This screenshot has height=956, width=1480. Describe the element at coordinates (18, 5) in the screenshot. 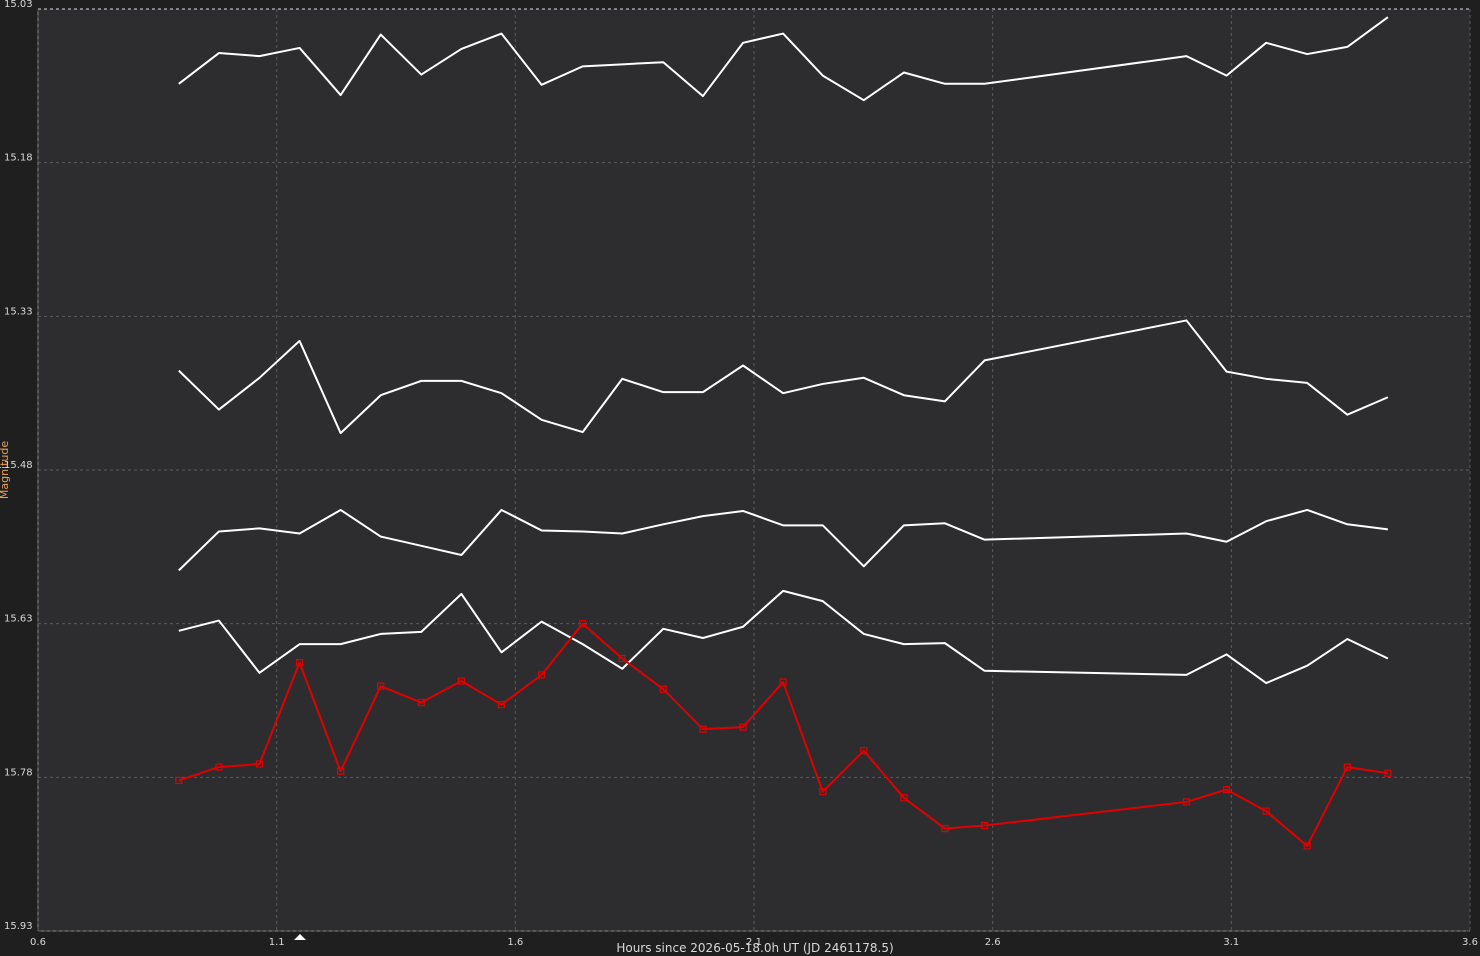

I see `y-tick-label: 15.03` at that location.